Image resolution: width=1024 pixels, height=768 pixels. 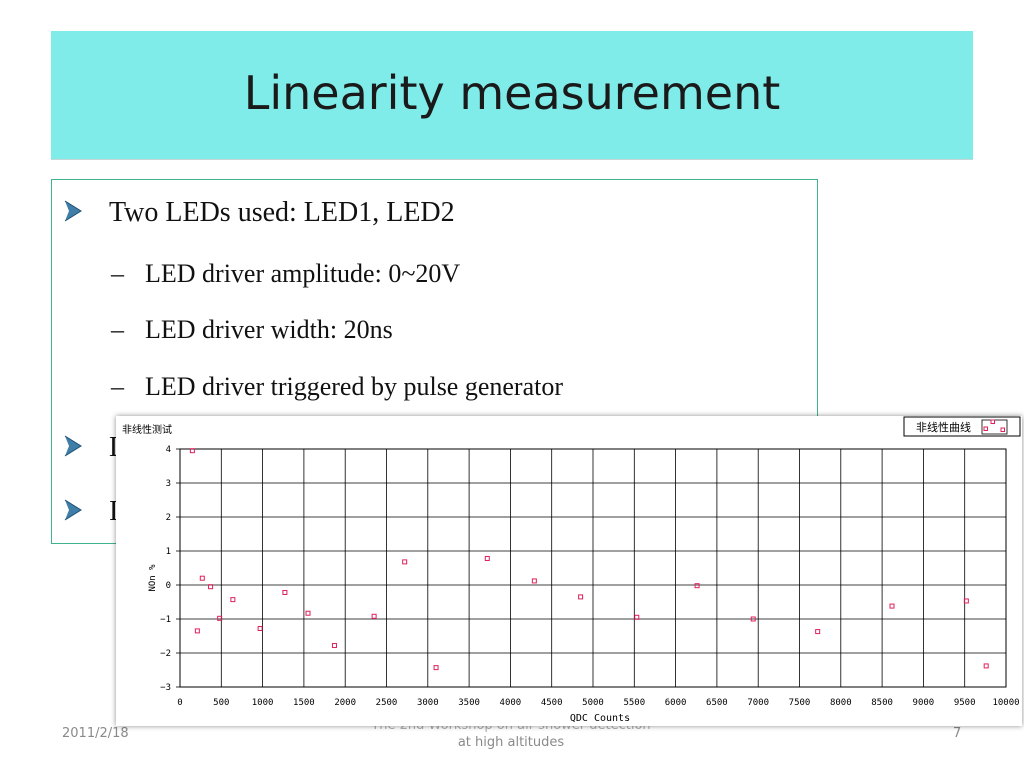 I want to click on x-tick-label: 10000, so click(x=1005, y=703).